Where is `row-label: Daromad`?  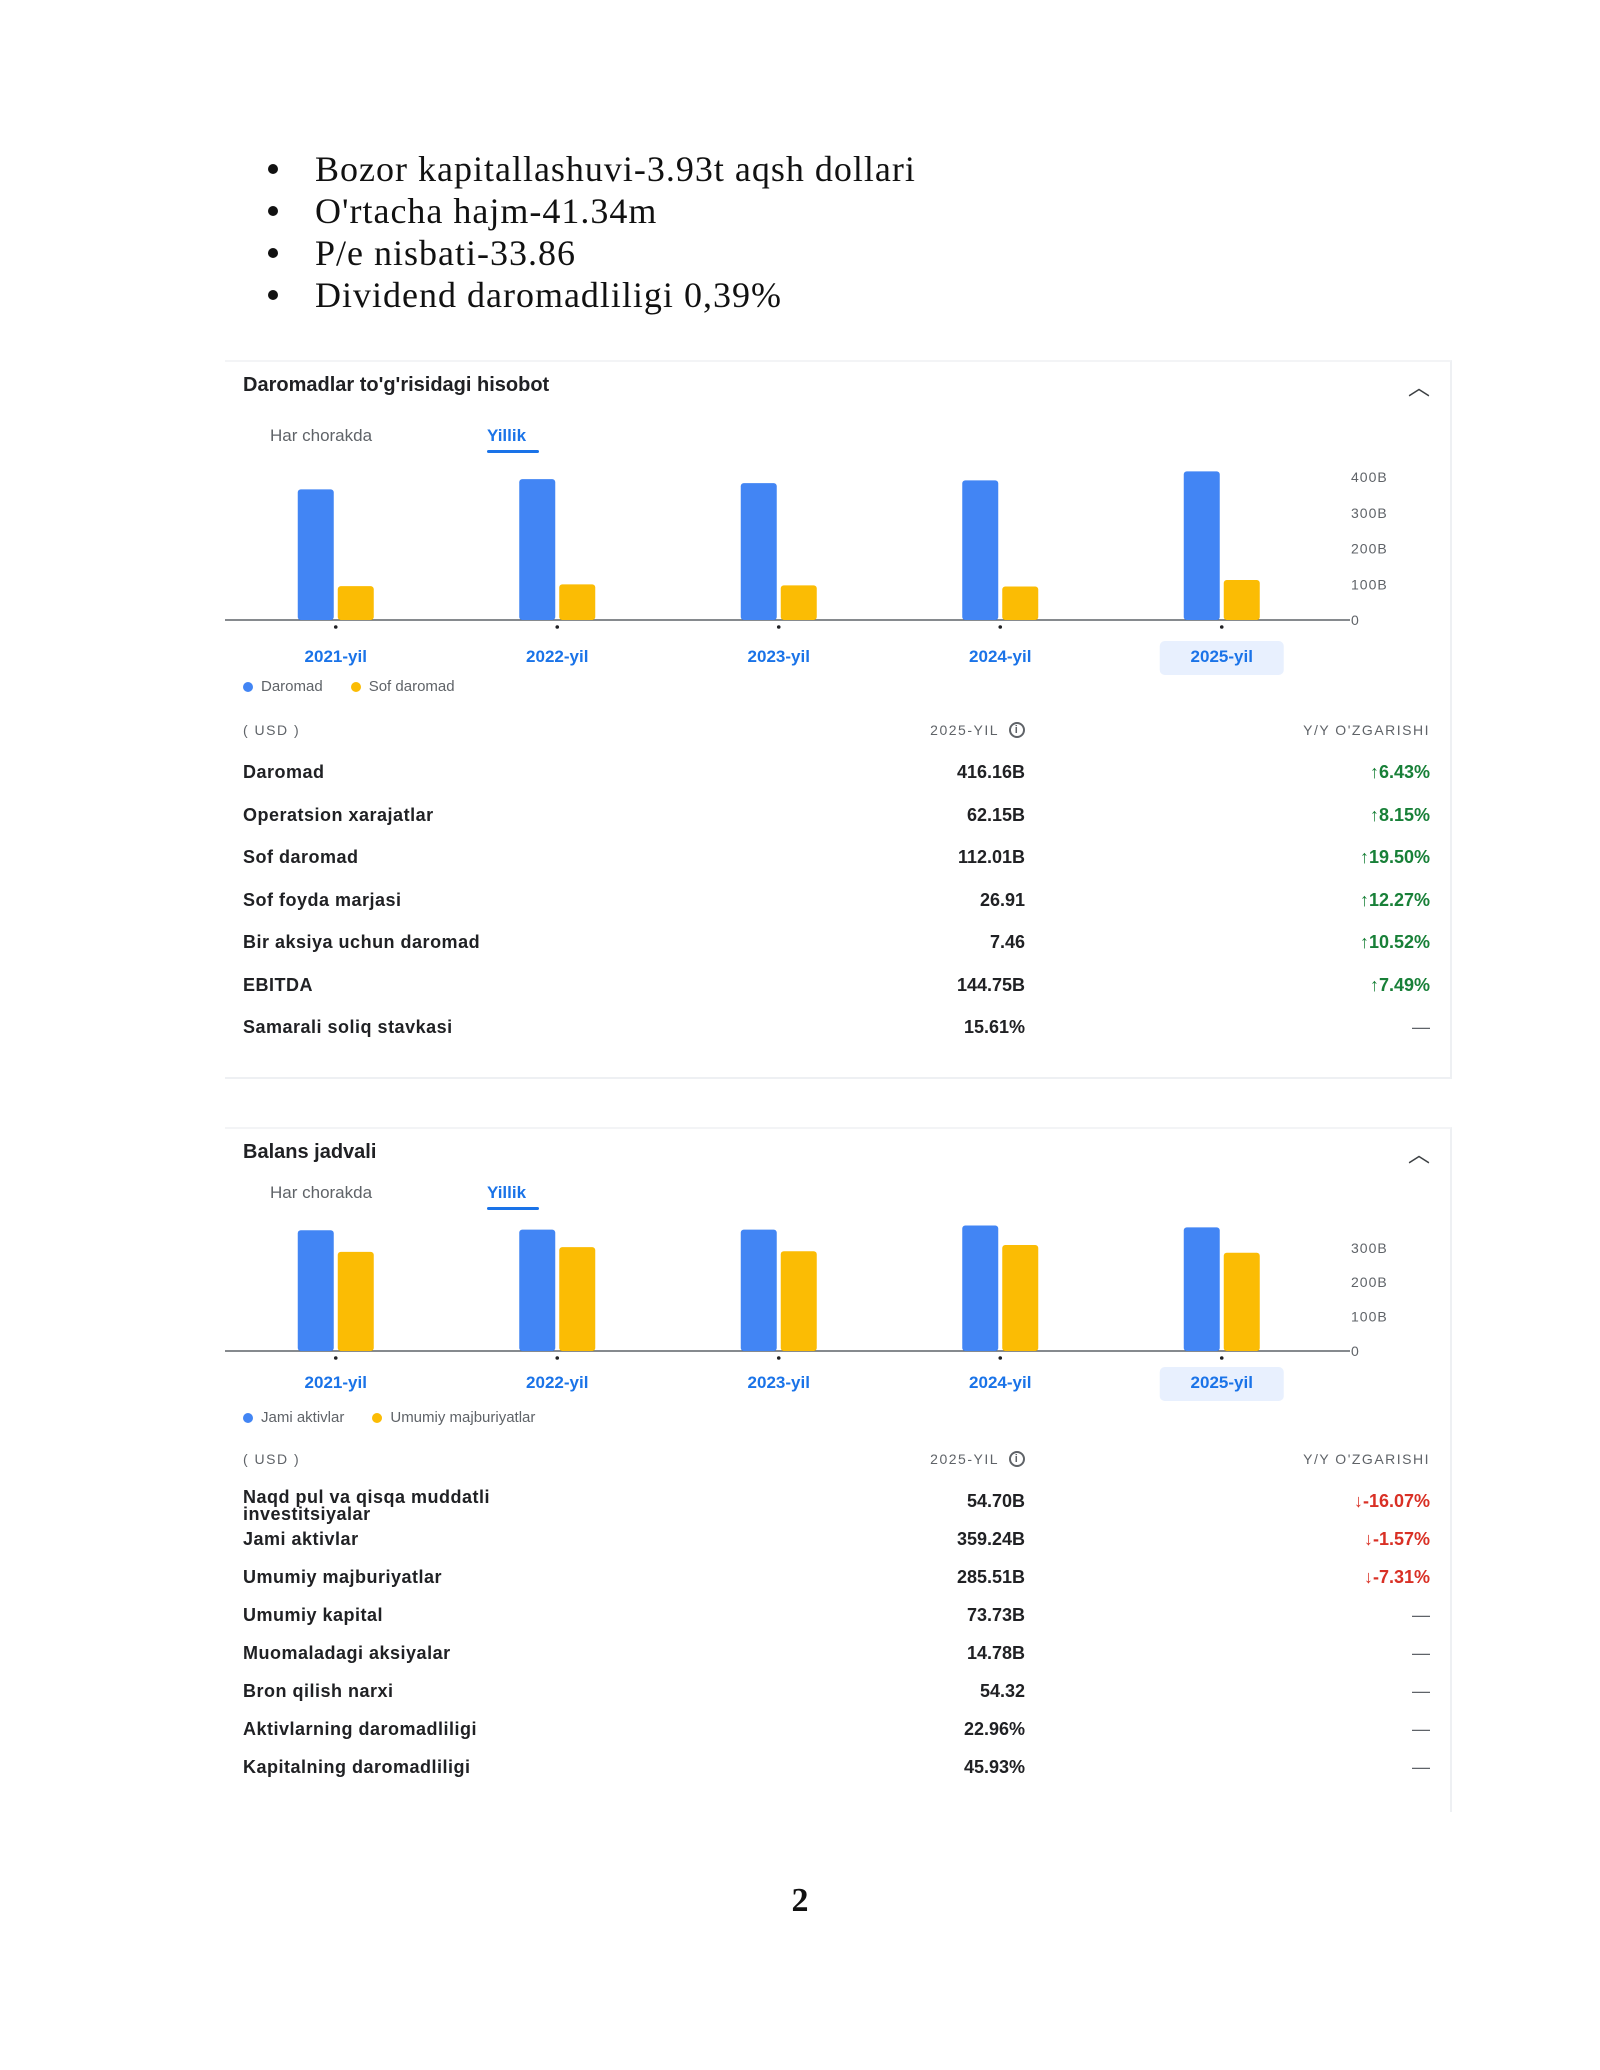 row-label: Daromad is located at coordinates (284, 772).